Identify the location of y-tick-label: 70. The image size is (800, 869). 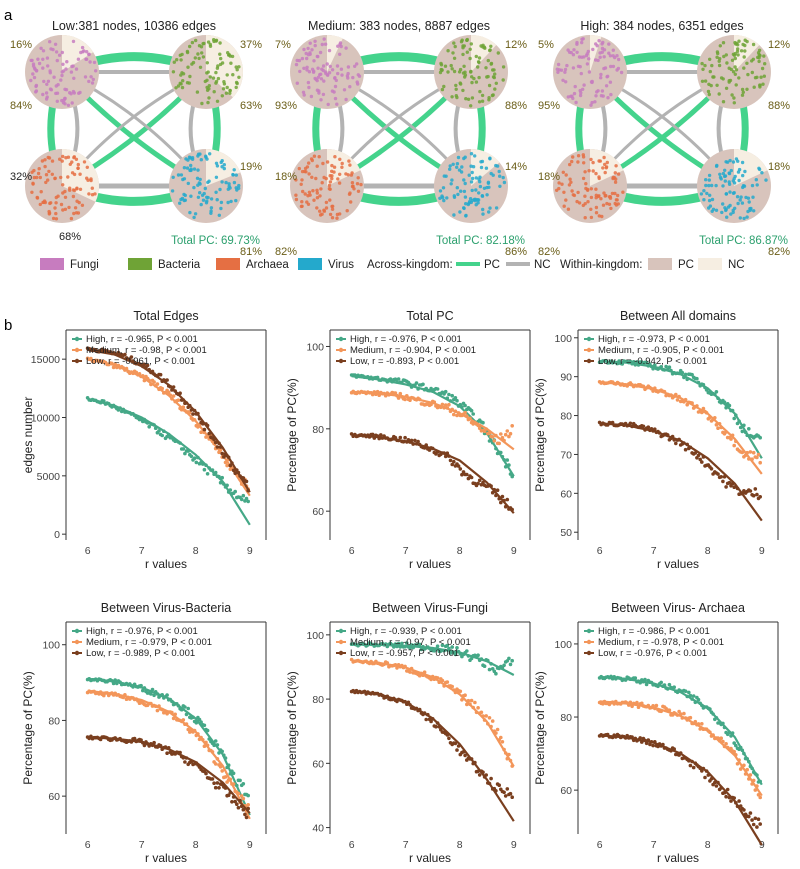
(566, 455).